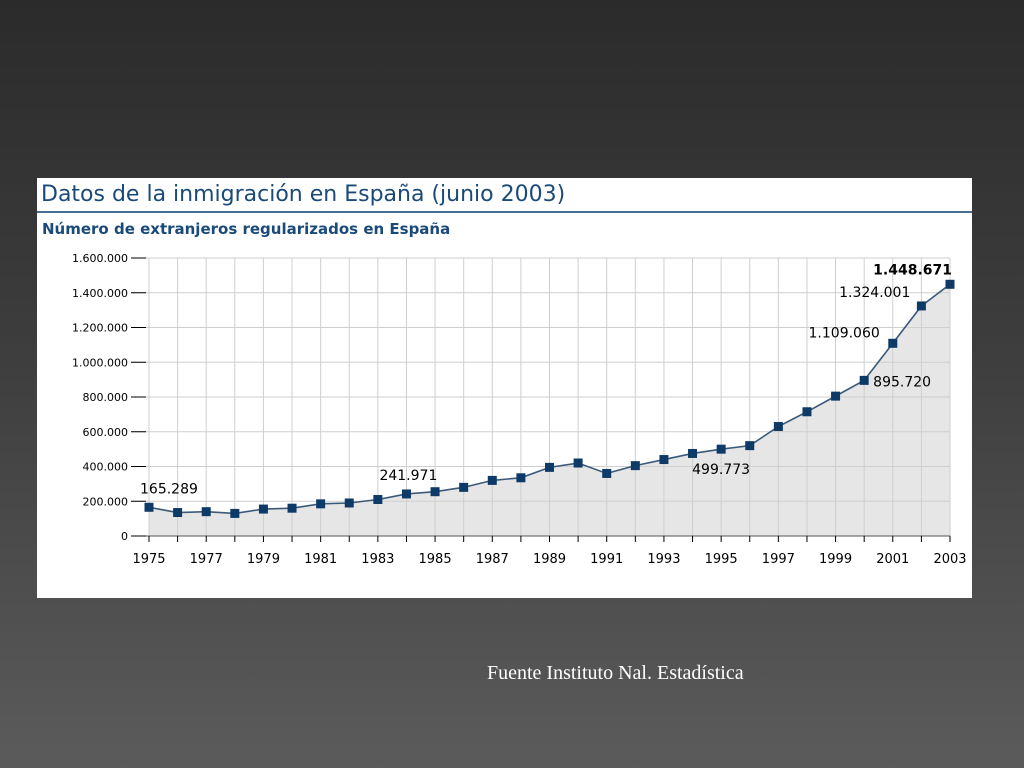 This screenshot has width=1024, height=768. What do you see at coordinates (874, 293) in the screenshot?
I see `data-label: 1.324.001` at bounding box center [874, 293].